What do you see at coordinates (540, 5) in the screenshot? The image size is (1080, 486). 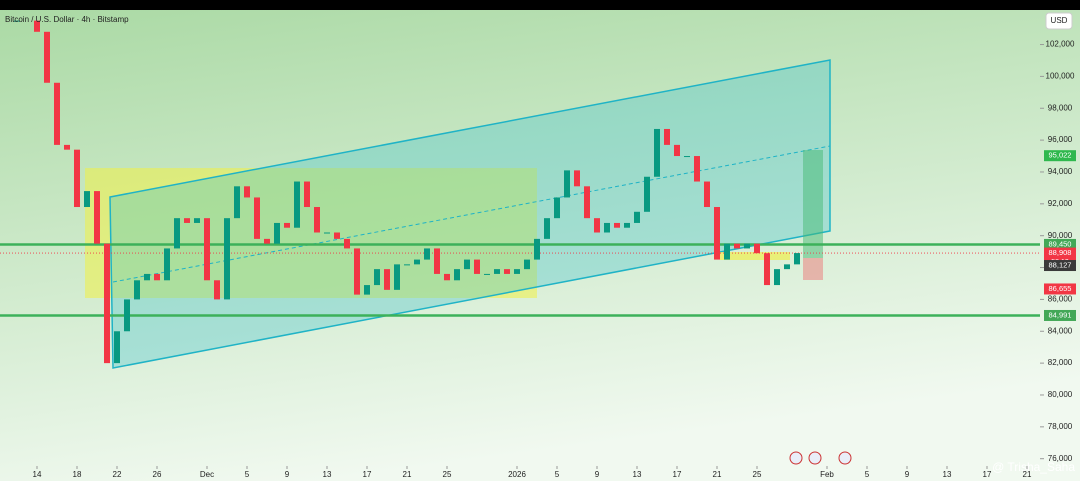 I see `top-bar` at bounding box center [540, 5].